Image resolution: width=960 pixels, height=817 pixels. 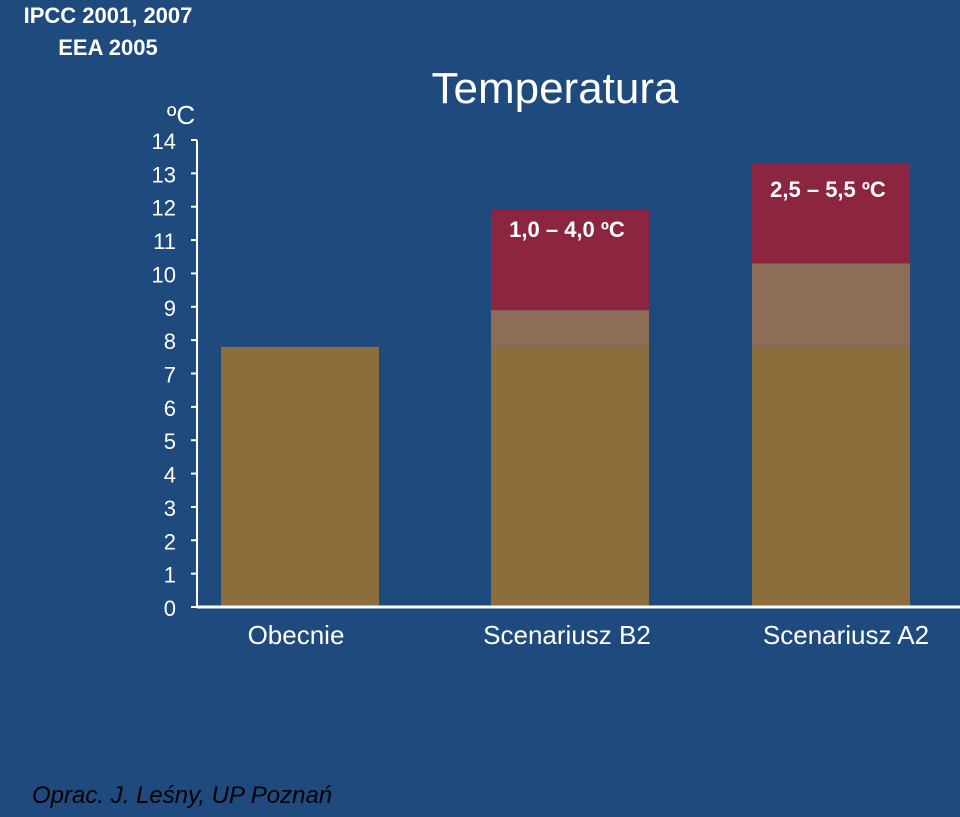 I want to click on range-annotation: 1,0 – 4,0 ºC, so click(x=567, y=229).